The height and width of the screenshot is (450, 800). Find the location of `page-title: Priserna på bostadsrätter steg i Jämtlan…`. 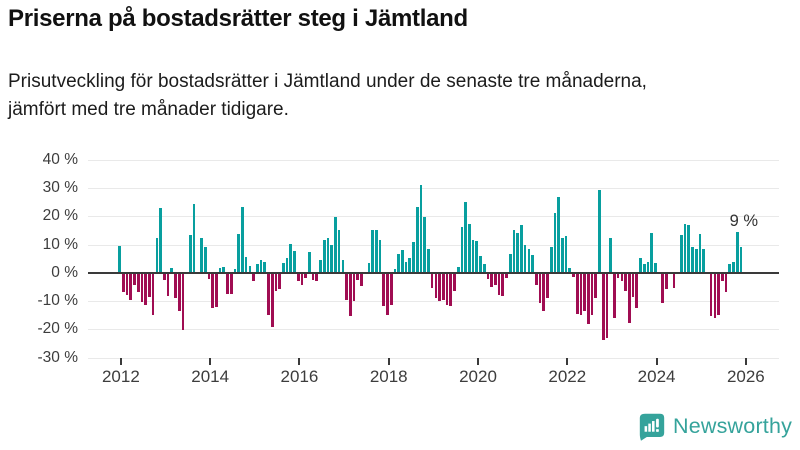

page-title: Priserna på bostadsrätter steg i Jämtlan… is located at coordinates (238, 18).